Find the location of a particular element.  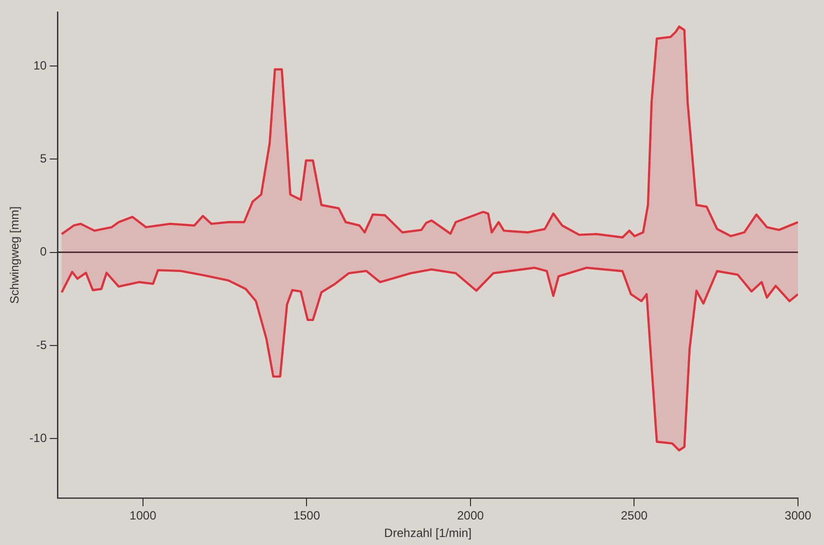

x-tick-label: 2500 is located at coordinates (634, 515).